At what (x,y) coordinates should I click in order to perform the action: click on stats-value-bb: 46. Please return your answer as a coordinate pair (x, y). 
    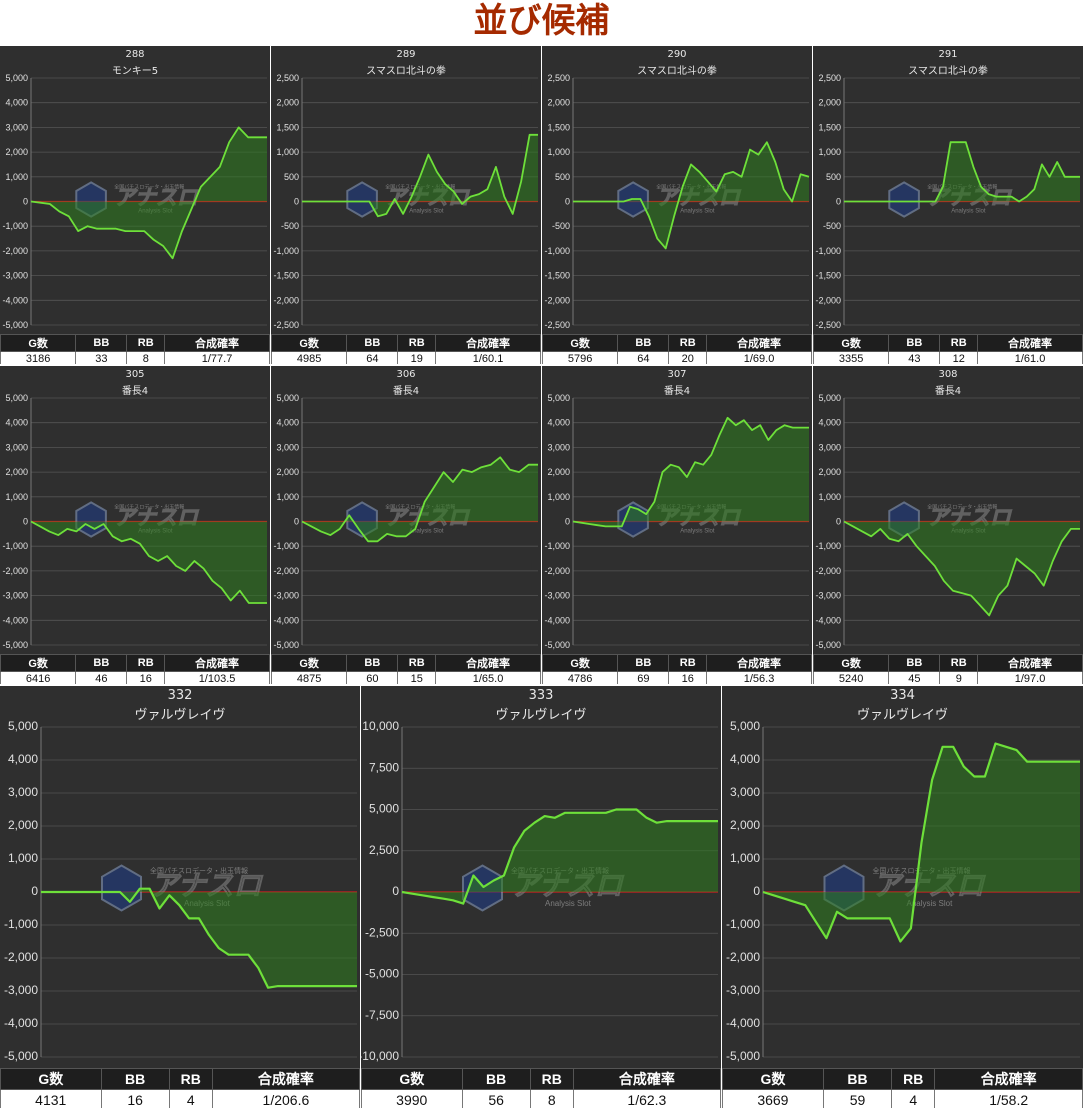
    Looking at the image, I should click on (101, 677).